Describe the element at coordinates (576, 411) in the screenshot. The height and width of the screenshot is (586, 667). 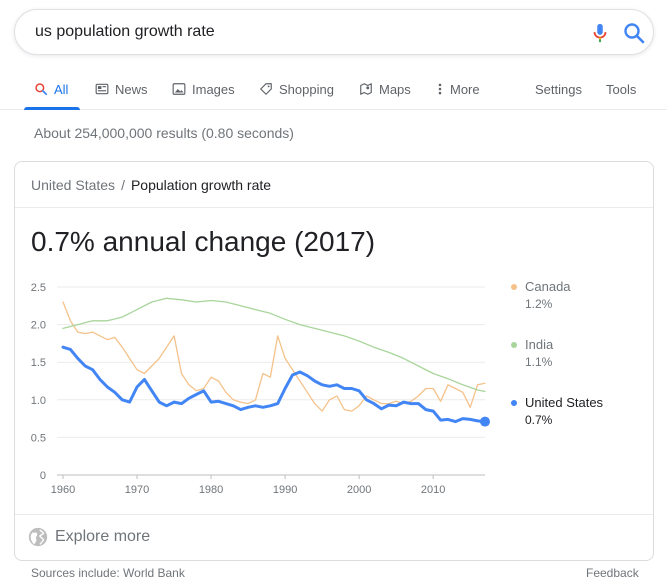
I see `legend-united-states: United States 0.7%` at that location.